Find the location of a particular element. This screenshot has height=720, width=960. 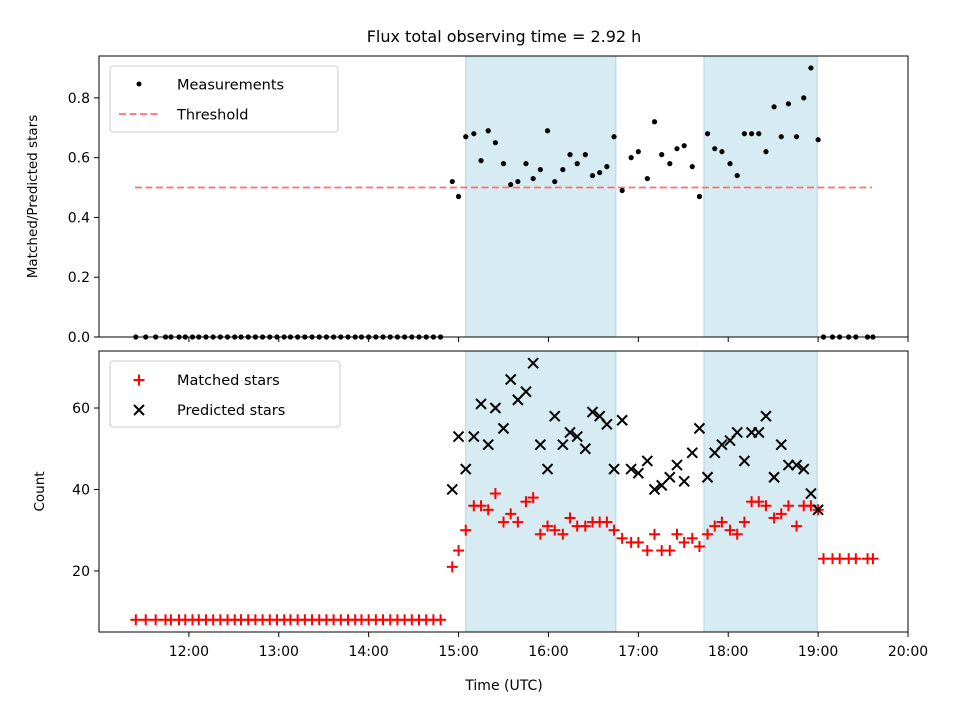

x-tick-label: 18:00 is located at coordinates (728, 652).